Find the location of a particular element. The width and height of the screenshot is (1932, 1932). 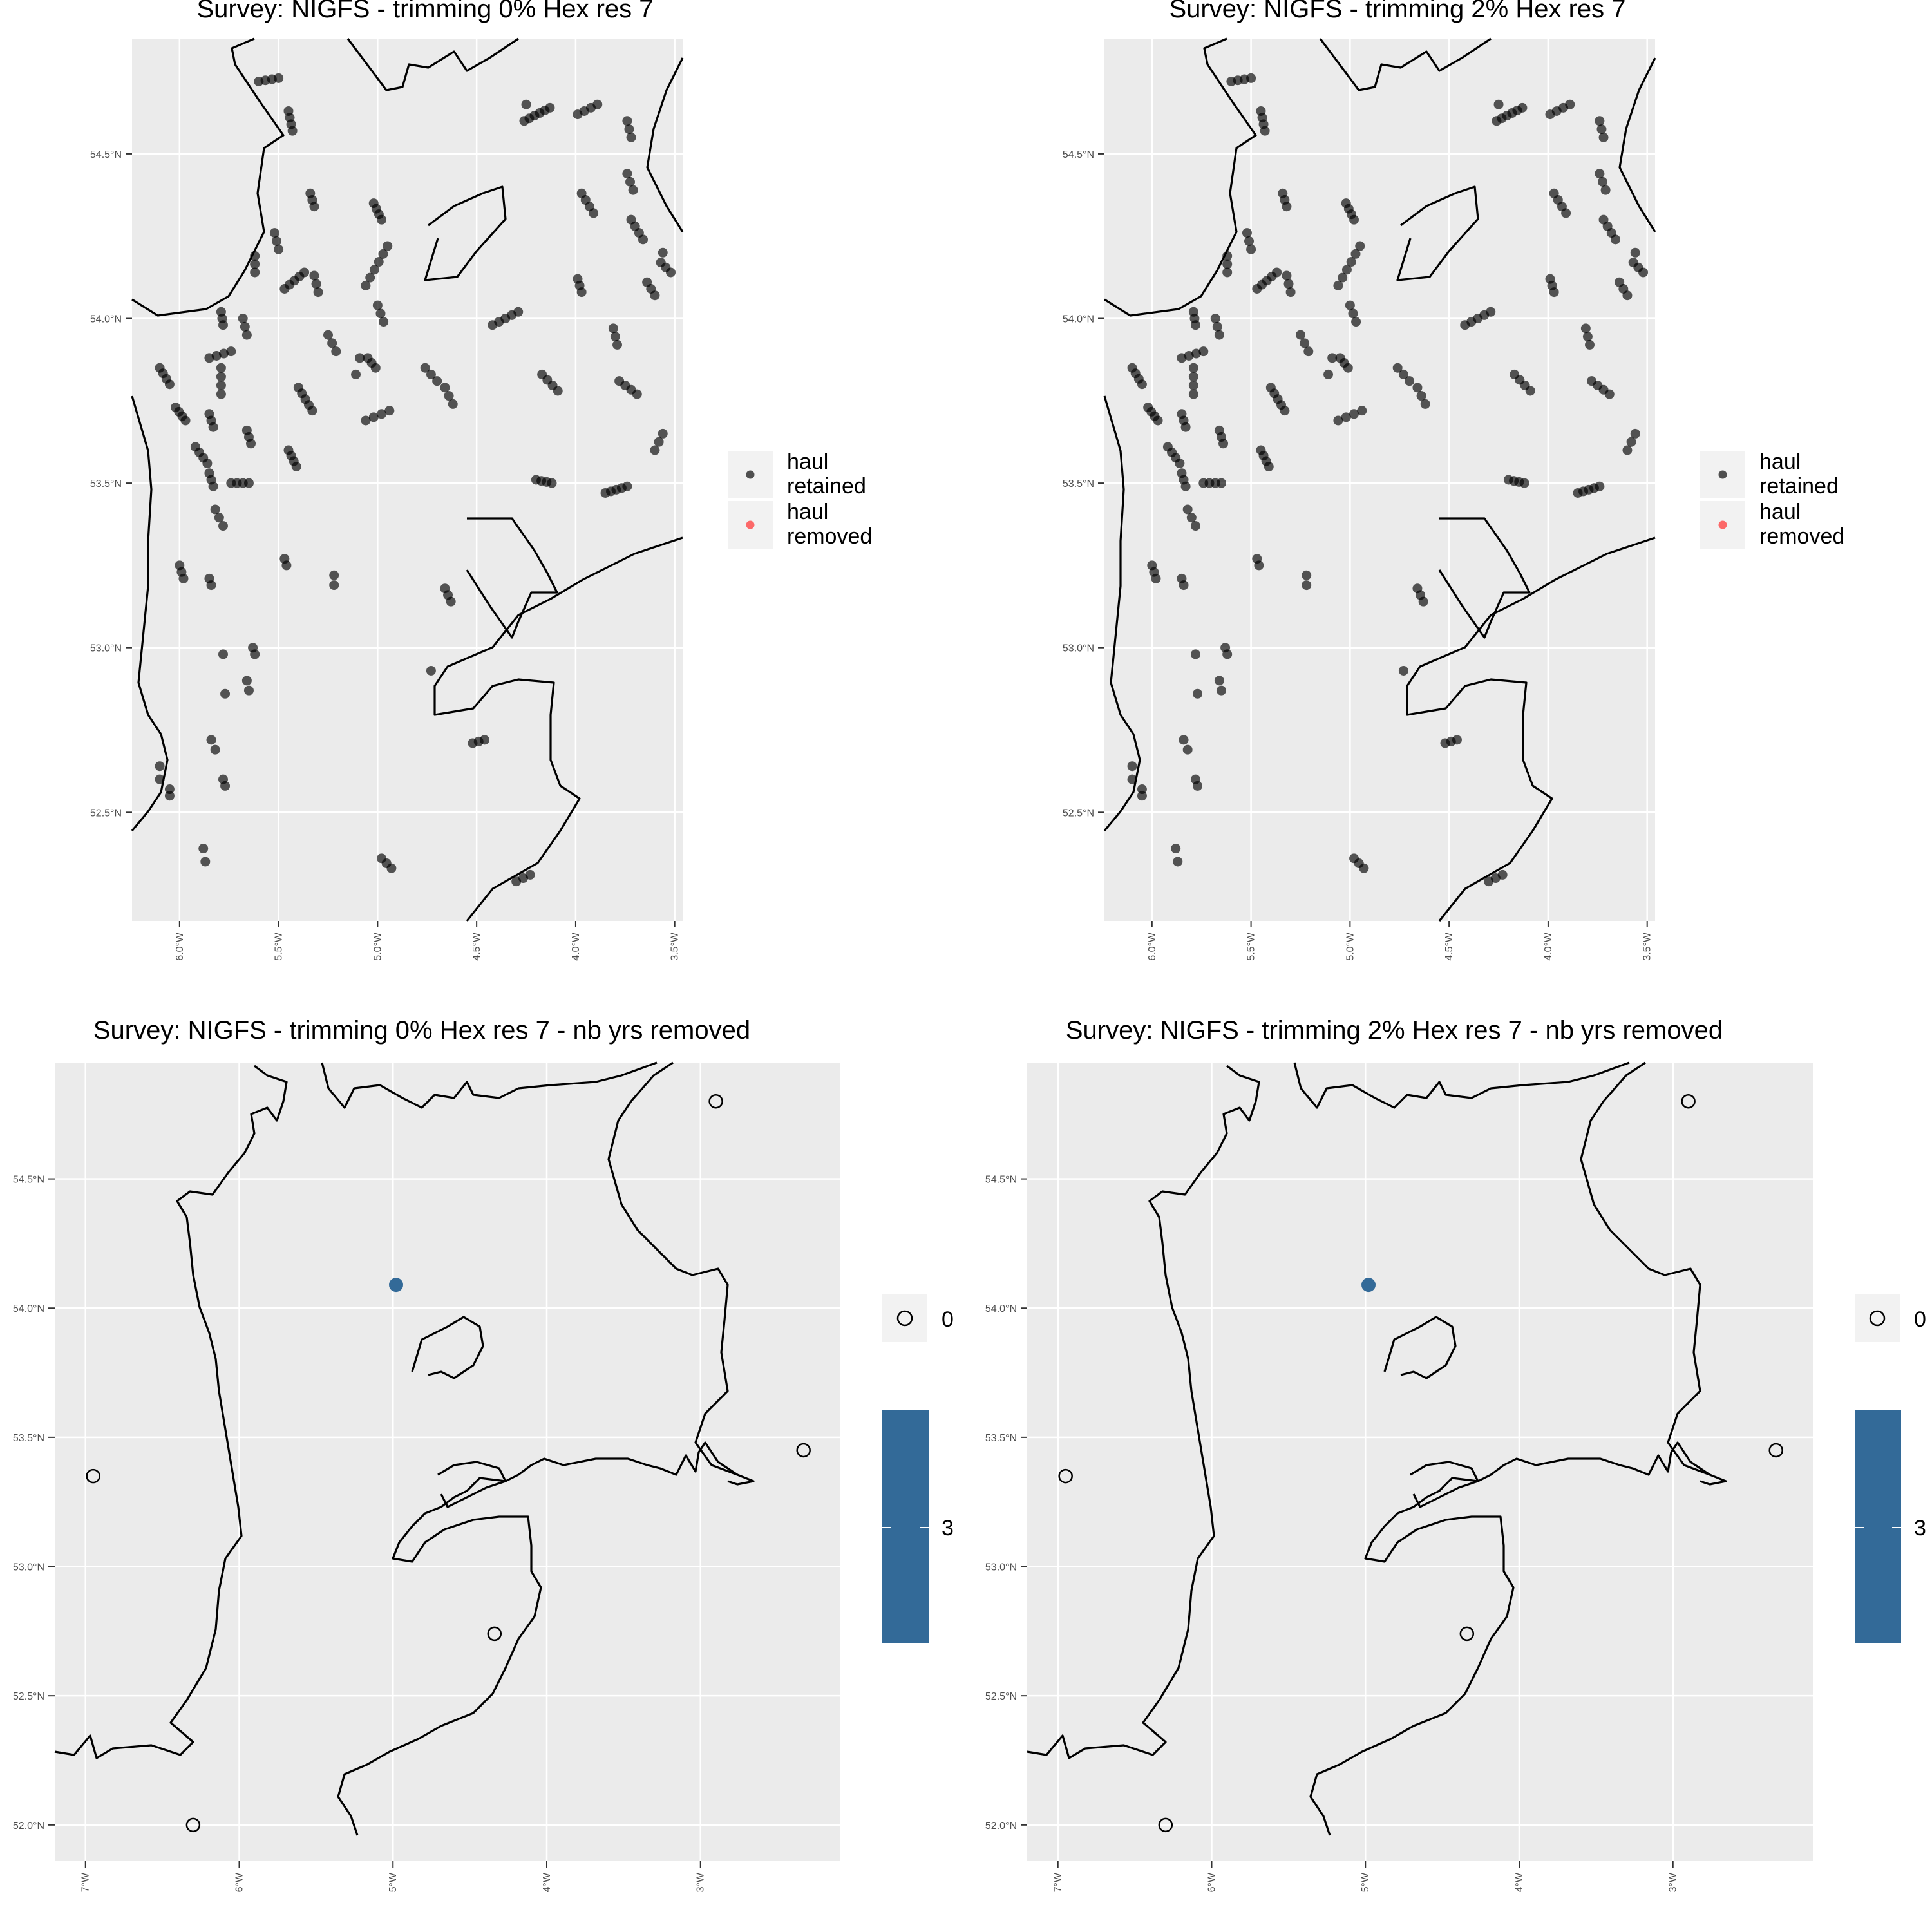

legend: 03 is located at coordinates (918, 1469).